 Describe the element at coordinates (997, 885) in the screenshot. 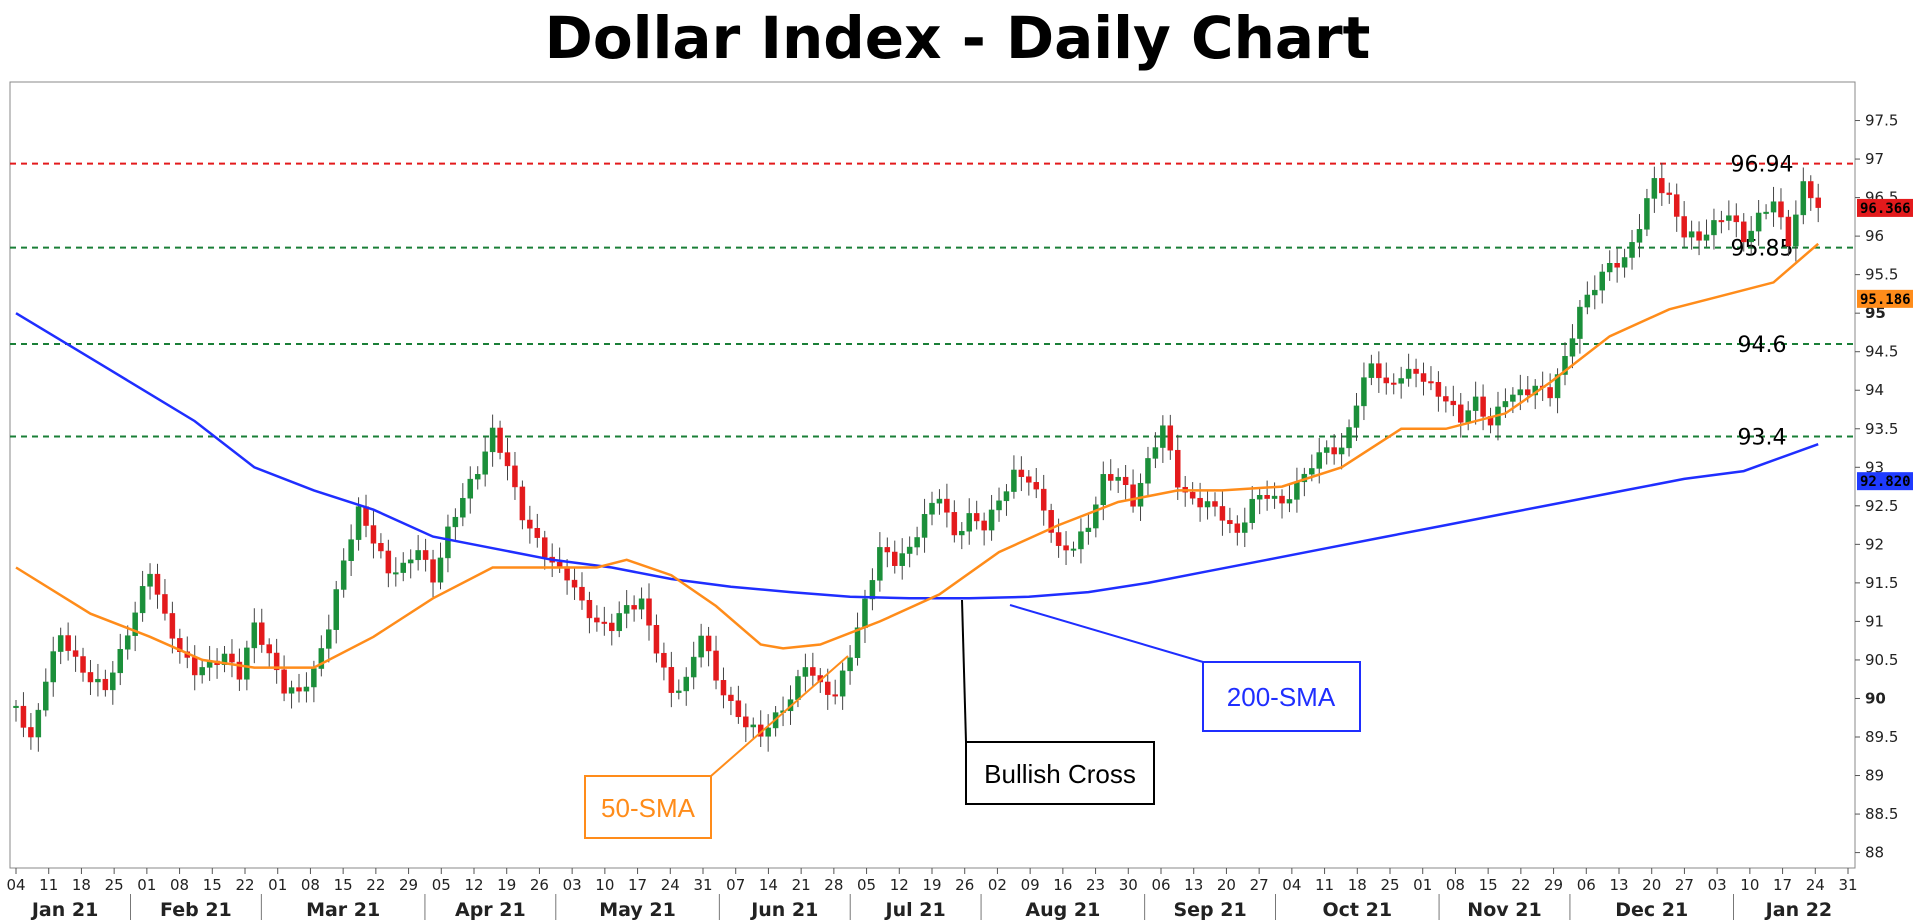

I see `x-day-label: 02` at that location.